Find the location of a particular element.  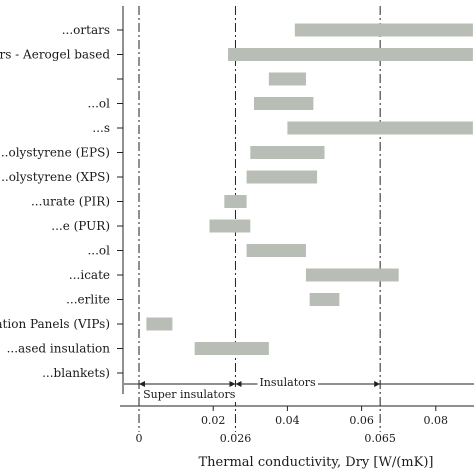

category-label: ...icate is located at coordinates (89, 275).